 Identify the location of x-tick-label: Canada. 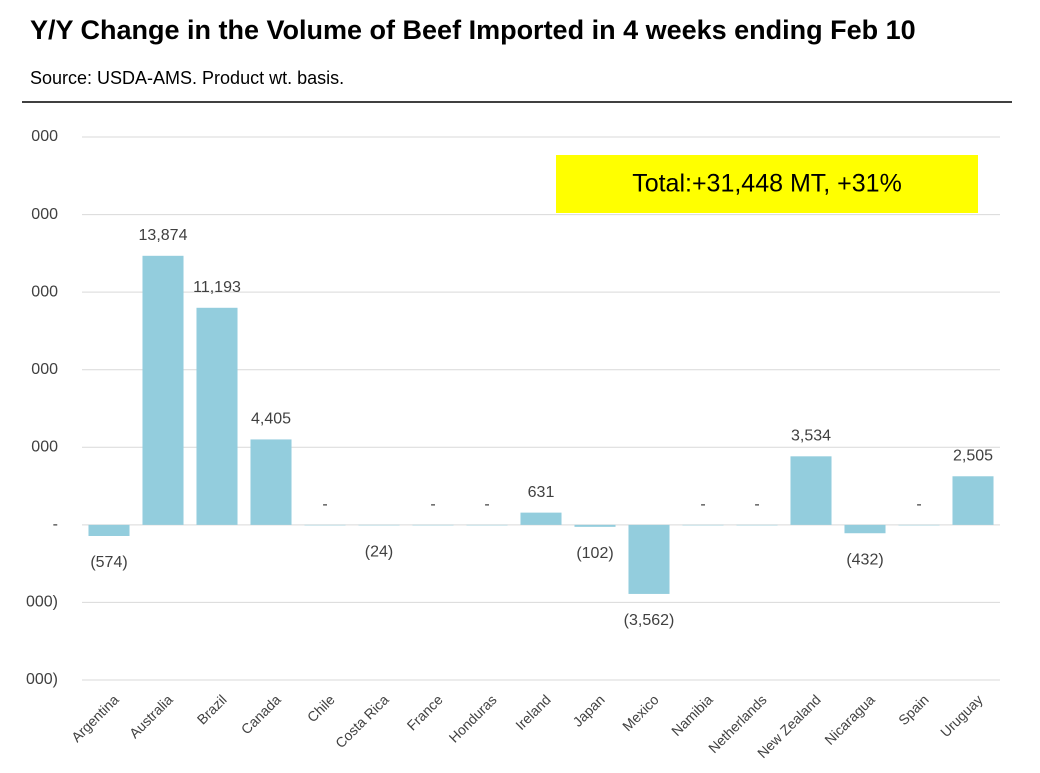
(261, 714).